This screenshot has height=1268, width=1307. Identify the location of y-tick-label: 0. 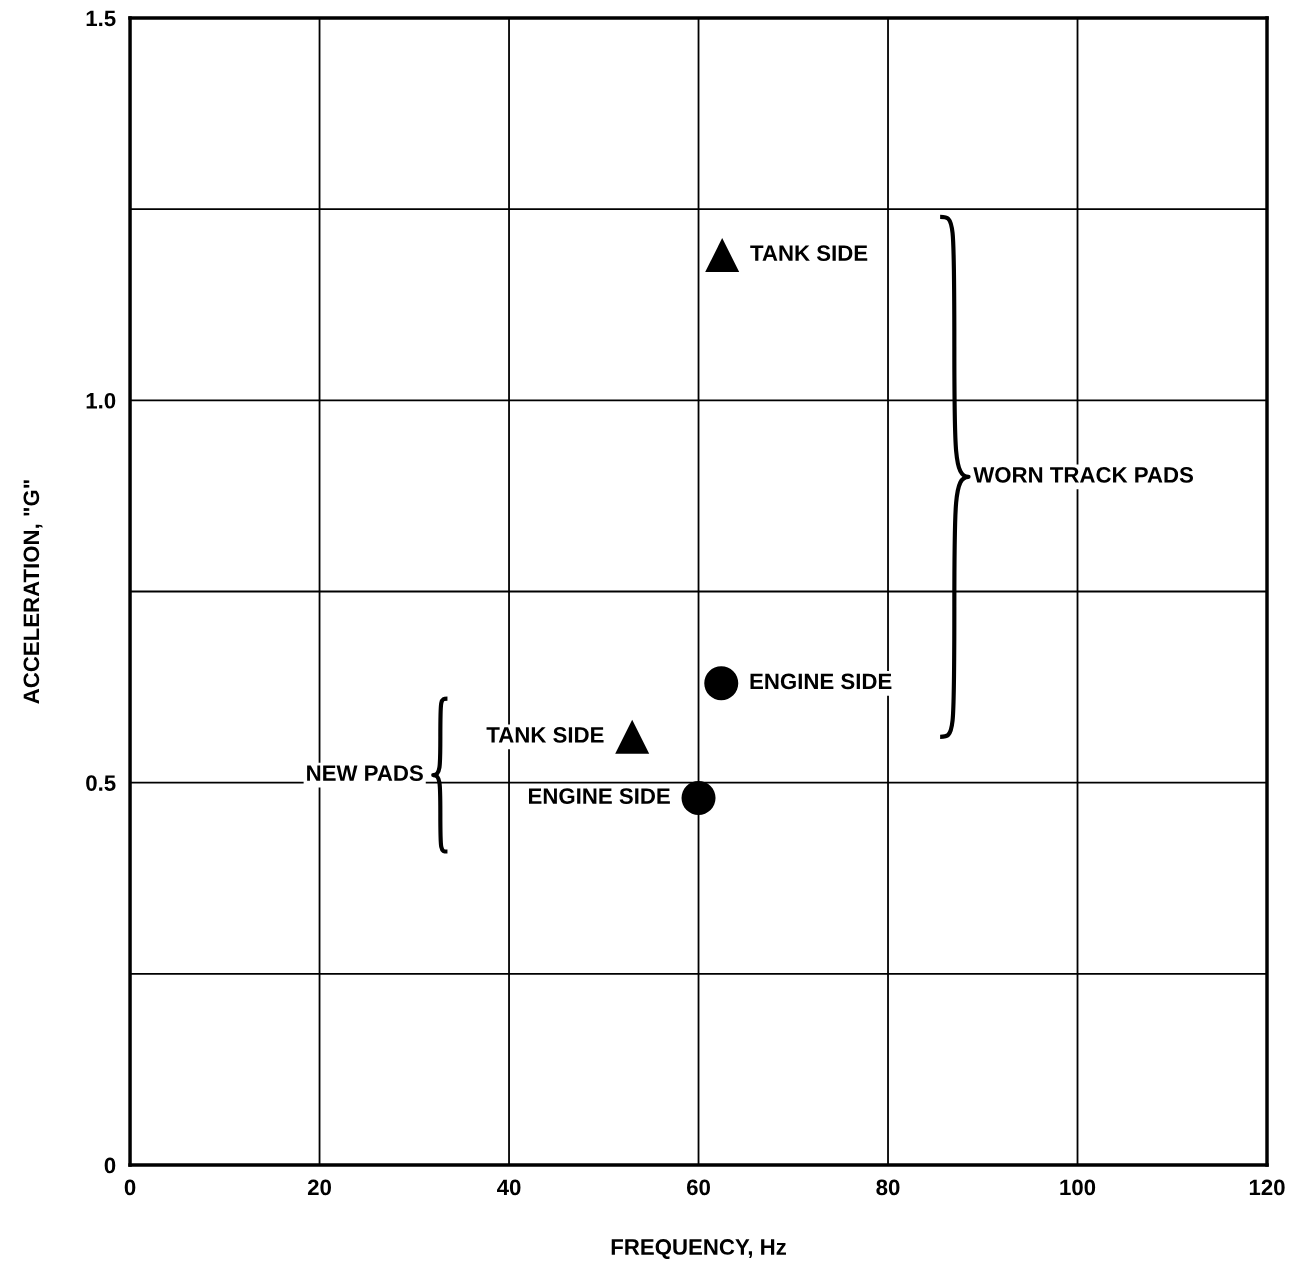
(110, 1165).